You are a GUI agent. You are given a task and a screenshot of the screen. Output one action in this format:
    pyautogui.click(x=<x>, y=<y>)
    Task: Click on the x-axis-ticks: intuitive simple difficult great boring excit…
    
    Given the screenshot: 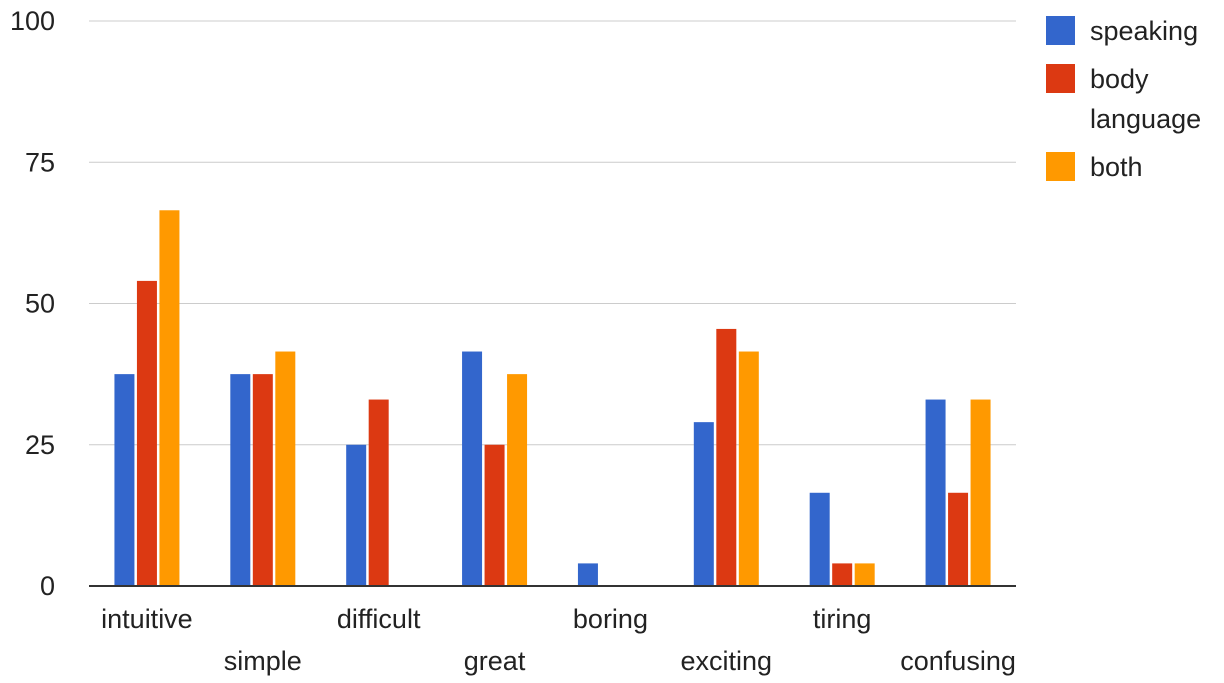 What is the action you would take?
    pyautogui.click(x=558, y=640)
    